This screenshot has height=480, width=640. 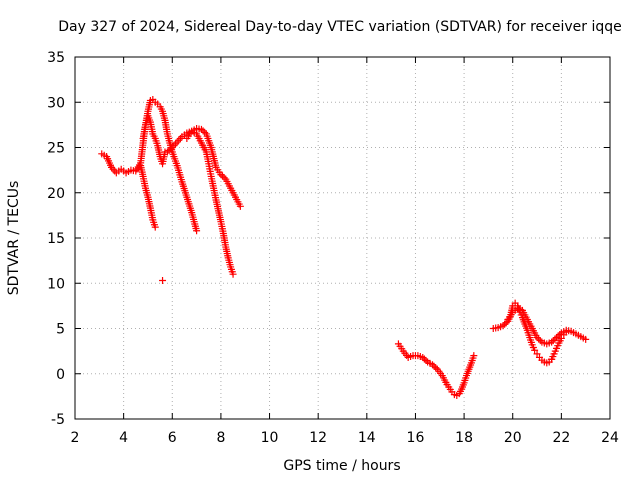 What do you see at coordinates (270, 438) in the screenshot?
I see `x-tick-label: 10` at bounding box center [270, 438].